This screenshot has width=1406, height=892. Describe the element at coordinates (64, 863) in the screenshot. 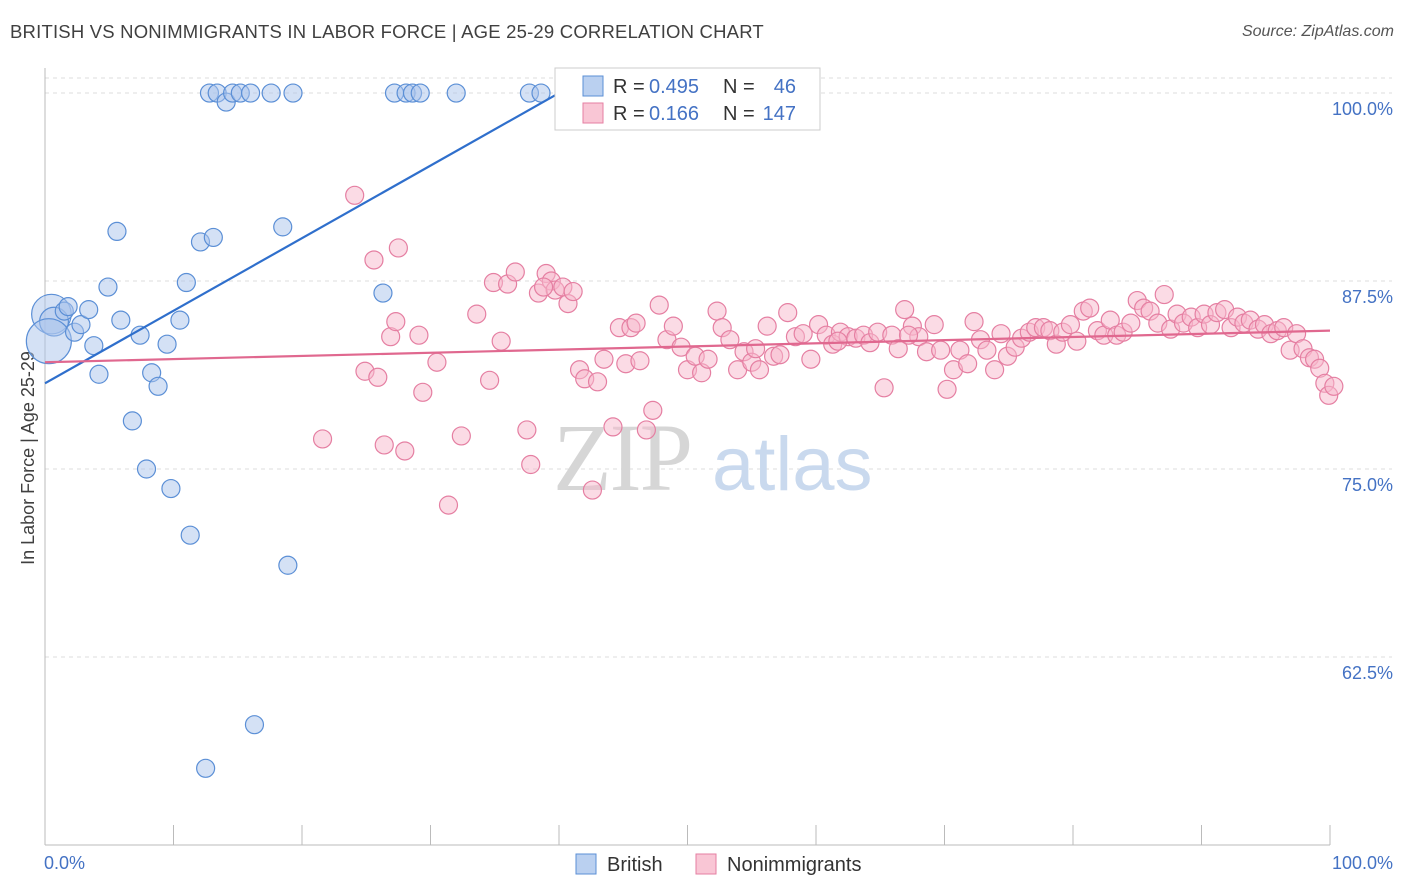

I see `x-tick-label: 0.0%` at that location.